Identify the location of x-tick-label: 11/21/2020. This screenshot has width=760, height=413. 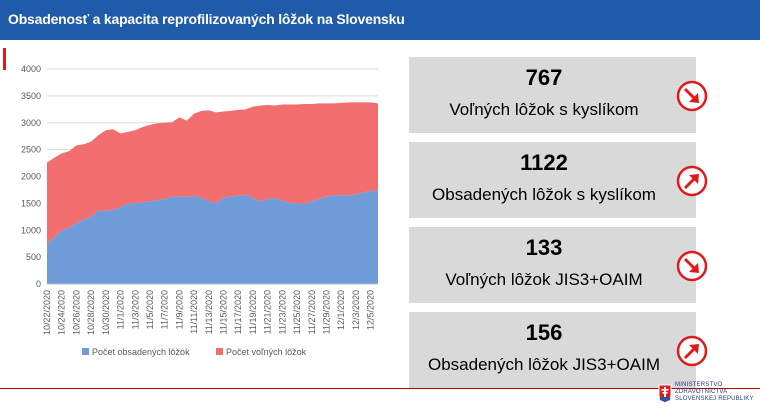
(268, 312).